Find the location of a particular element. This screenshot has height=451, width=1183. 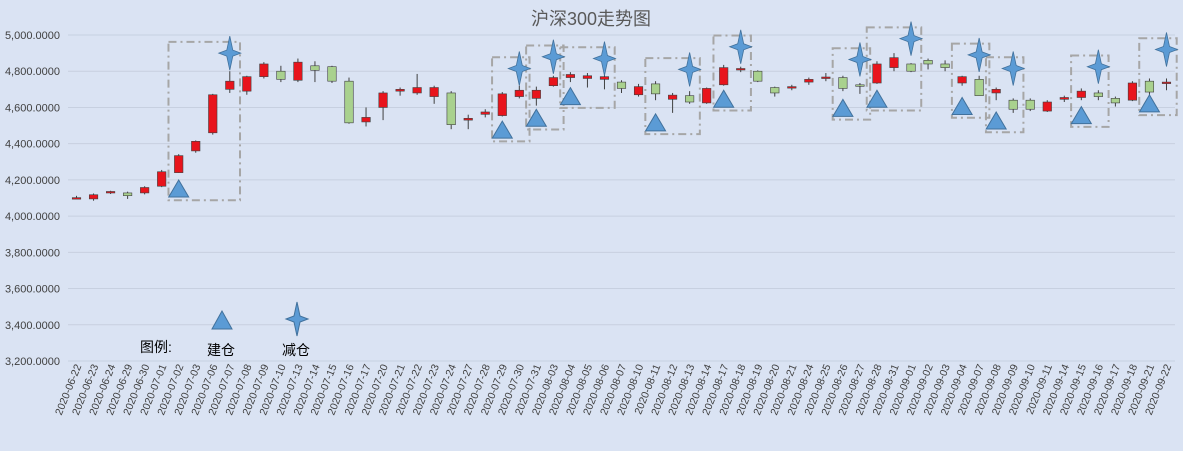

legend-sell-label: 减仓 is located at coordinates (296, 350).